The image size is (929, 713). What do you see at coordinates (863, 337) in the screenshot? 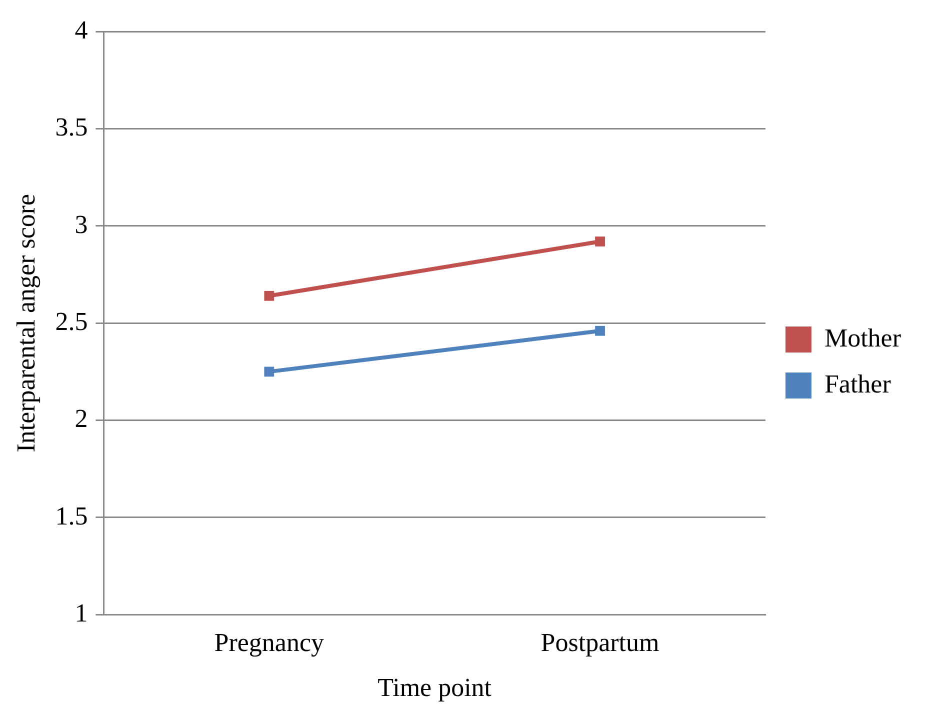
I see `legend-label: Mother` at bounding box center [863, 337].